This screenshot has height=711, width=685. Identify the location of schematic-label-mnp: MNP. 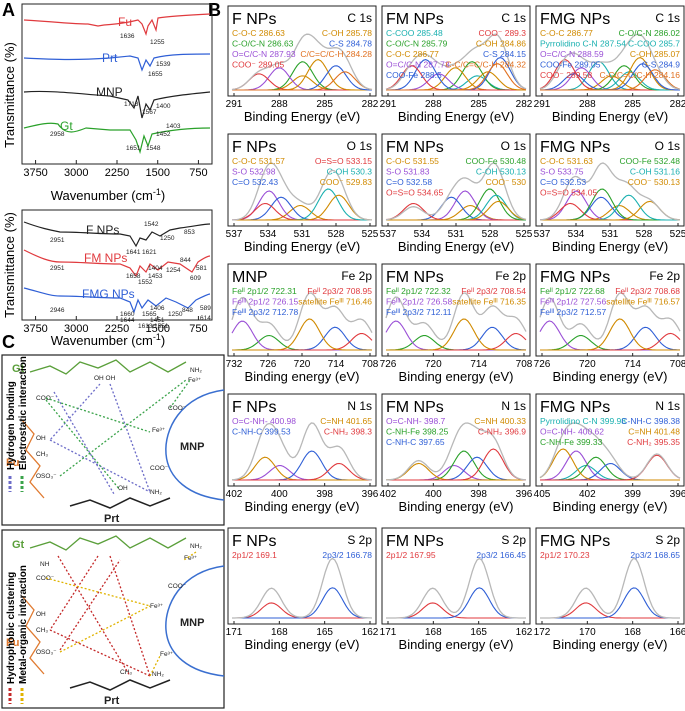
(192, 447).